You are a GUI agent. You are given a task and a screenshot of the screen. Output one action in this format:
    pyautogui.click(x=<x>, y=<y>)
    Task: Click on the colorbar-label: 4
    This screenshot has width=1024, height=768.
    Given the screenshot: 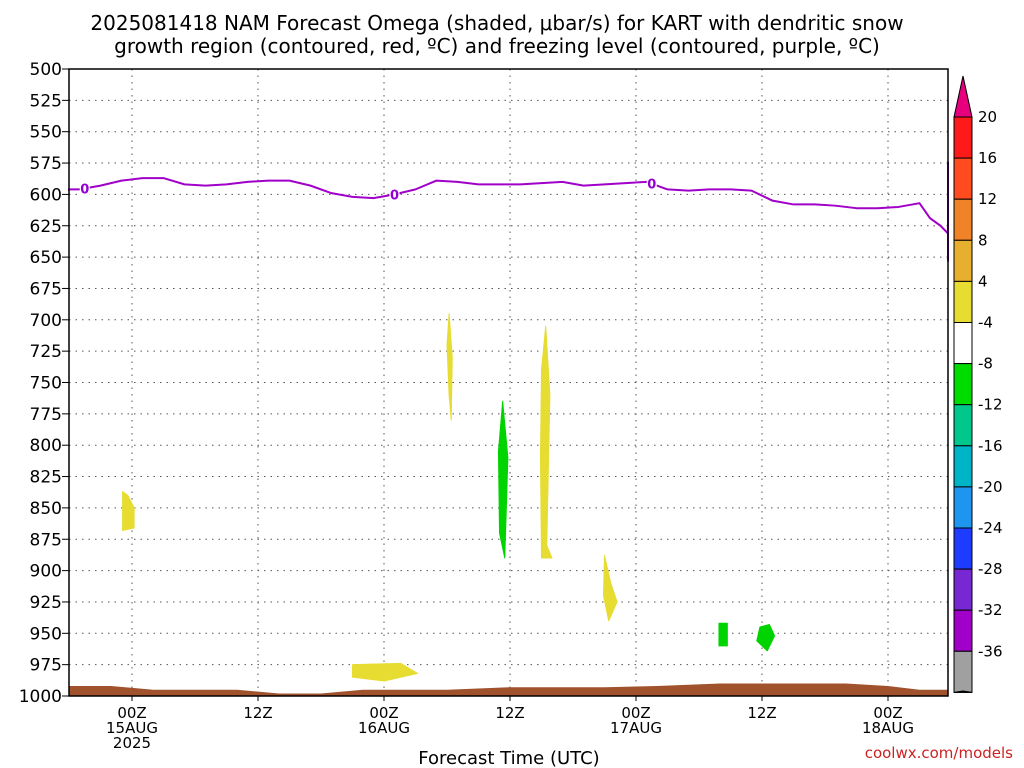 What is the action you would take?
    pyautogui.click(x=983, y=281)
    